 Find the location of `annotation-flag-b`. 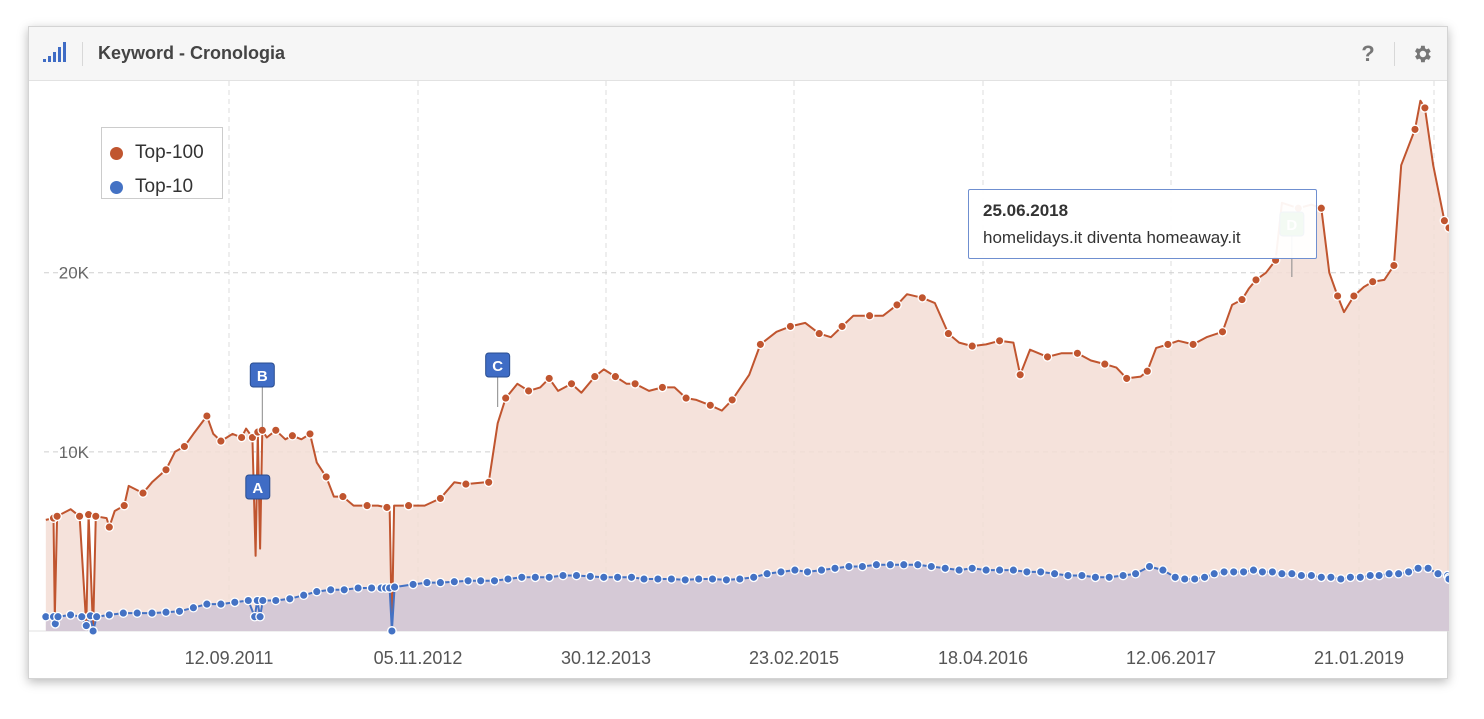

annotation-flag-b is located at coordinates (262, 375).